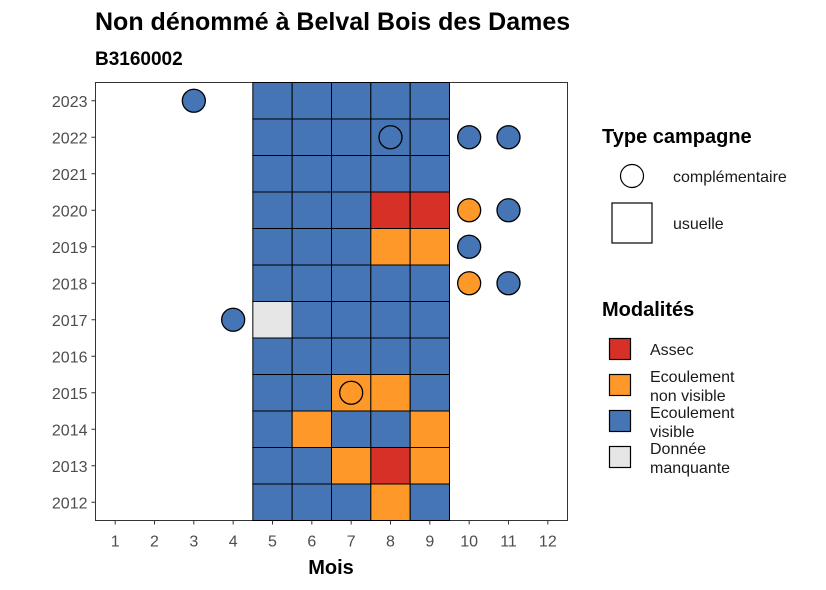 The height and width of the screenshot is (590, 826). Describe the element at coordinates (672, 432) in the screenshot. I see `legend-label-2-1: visible` at that location.